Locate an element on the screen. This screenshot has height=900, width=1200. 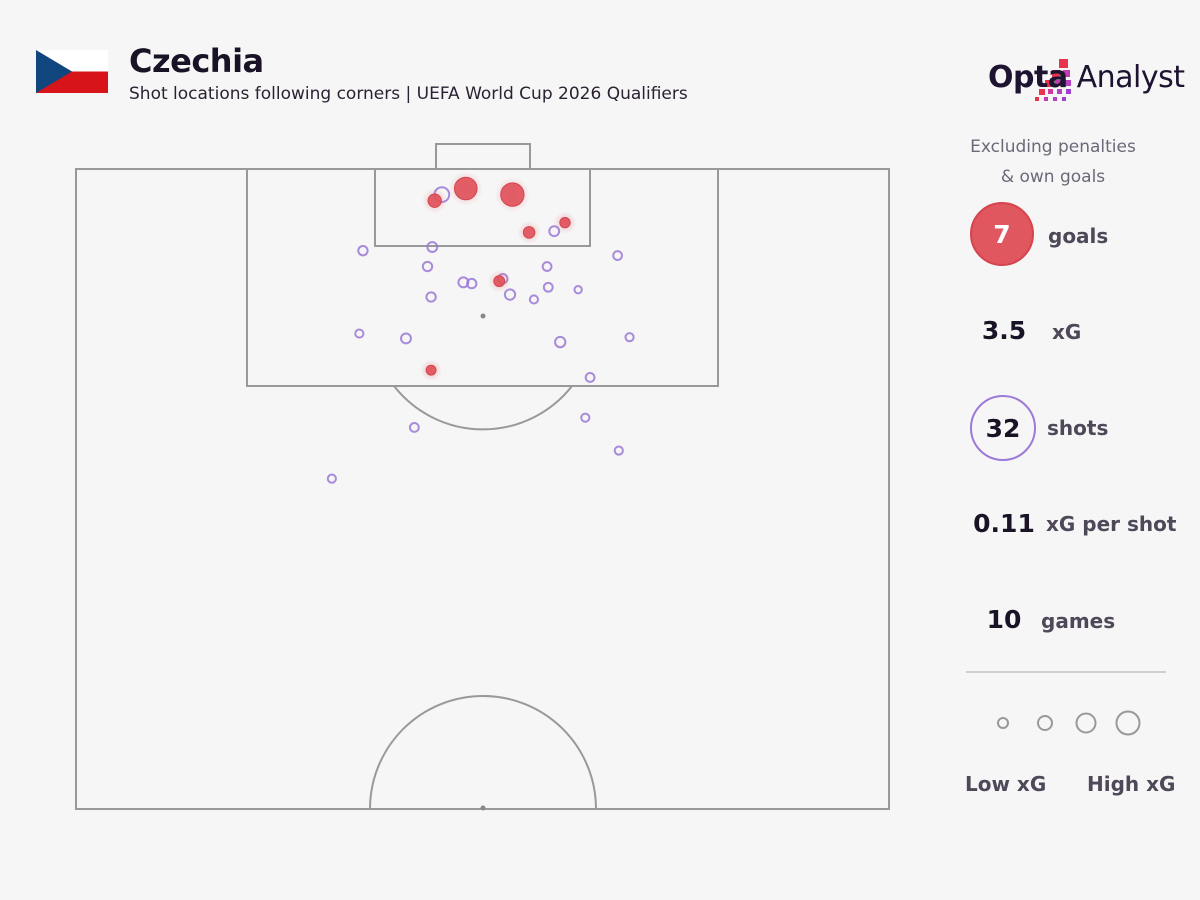
shots-value: 32 is located at coordinates (1003, 428).